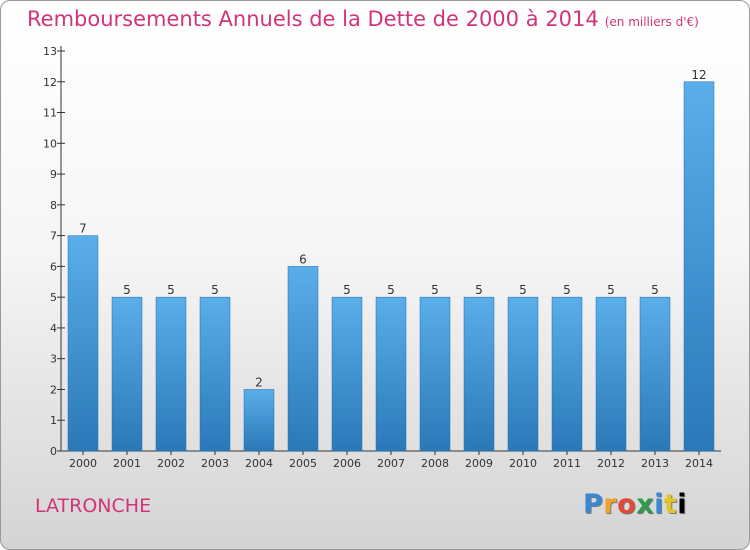 This screenshot has width=750, height=550. Describe the element at coordinates (50, 51) in the screenshot. I see `y-tick-label: 13` at that location.